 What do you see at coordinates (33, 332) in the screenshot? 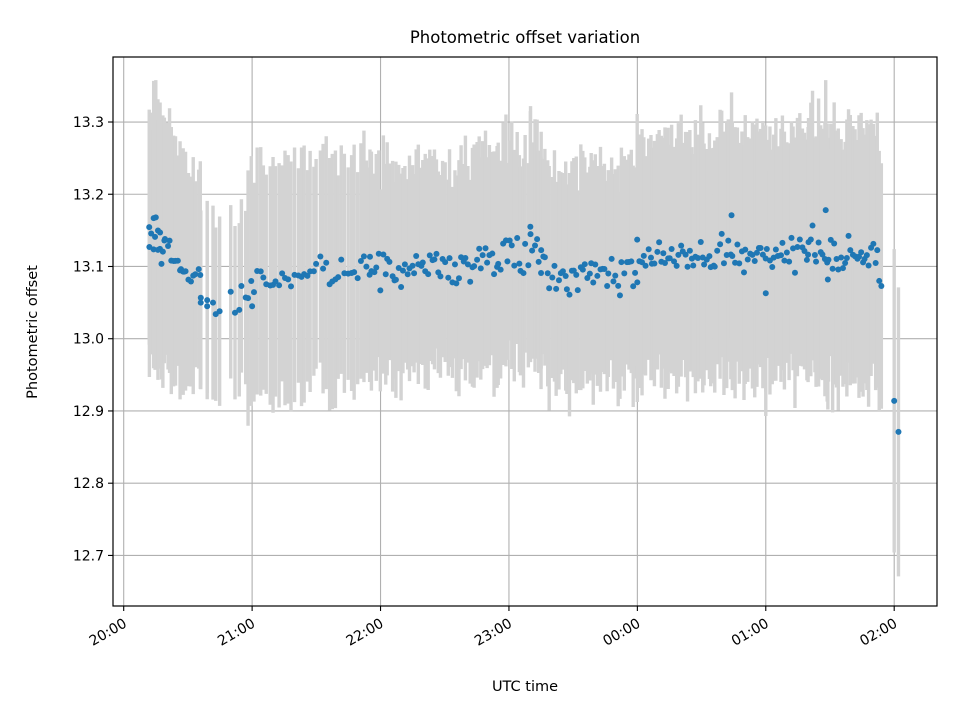
I see `y-axis-label: Photometric offset` at bounding box center [33, 332].